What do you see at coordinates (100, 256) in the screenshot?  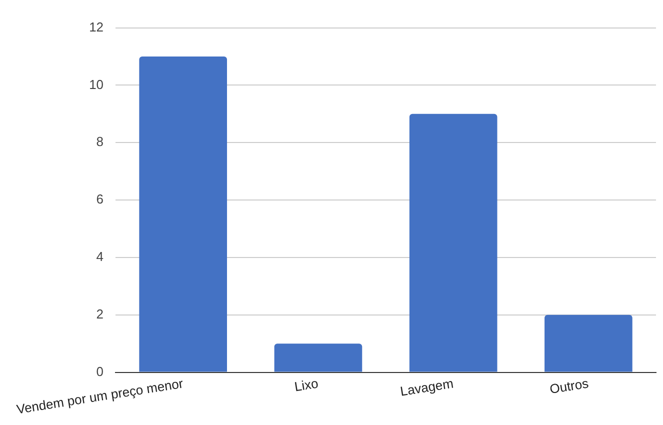 I see `y-tick-label: 4` at bounding box center [100, 256].